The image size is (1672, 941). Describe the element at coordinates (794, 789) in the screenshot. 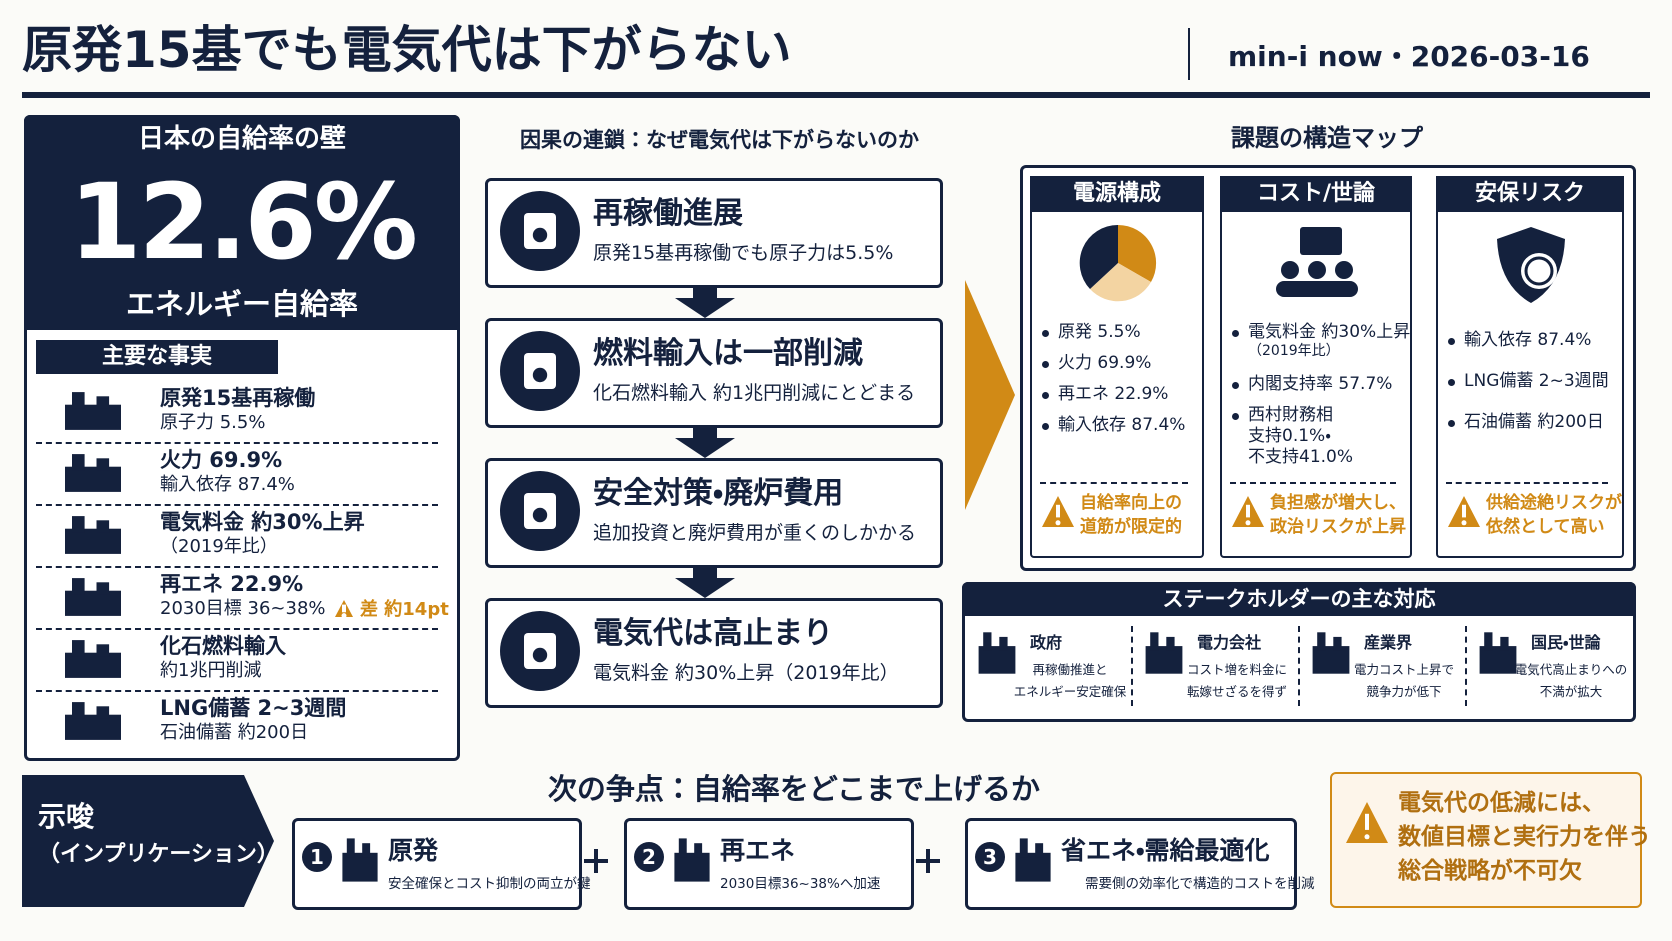

I see `next-title: 次の争点：自給率をどこまで上げるか` at that location.